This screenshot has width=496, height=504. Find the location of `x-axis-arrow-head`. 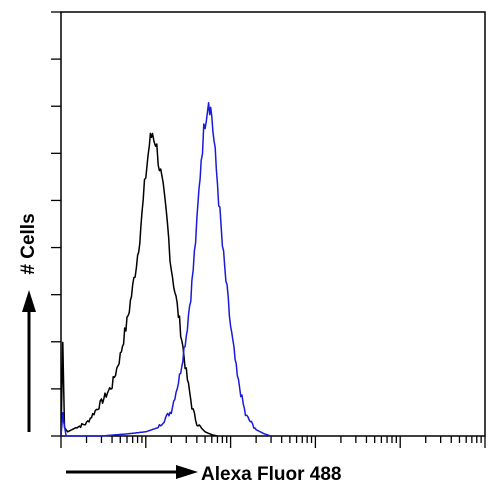

x-axis-arrow-head is located at coordinates (187, 472).